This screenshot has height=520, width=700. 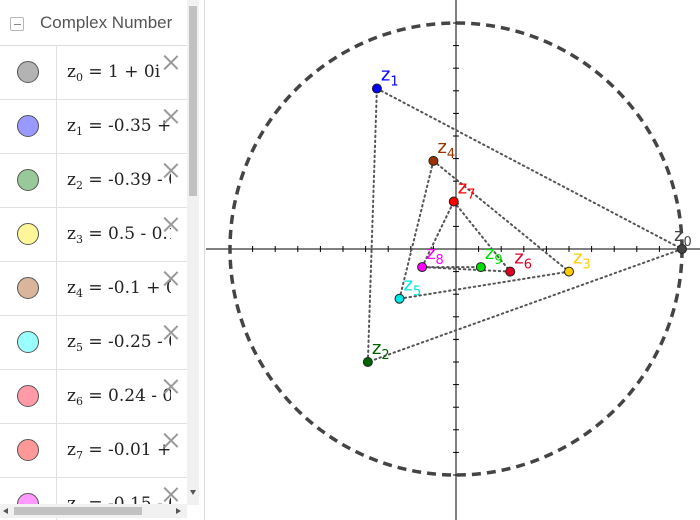 What do you see at coordinates (28, 72) in the screenshot?
I see `visibility-toggle-z0` at bounding box center [28, 72].